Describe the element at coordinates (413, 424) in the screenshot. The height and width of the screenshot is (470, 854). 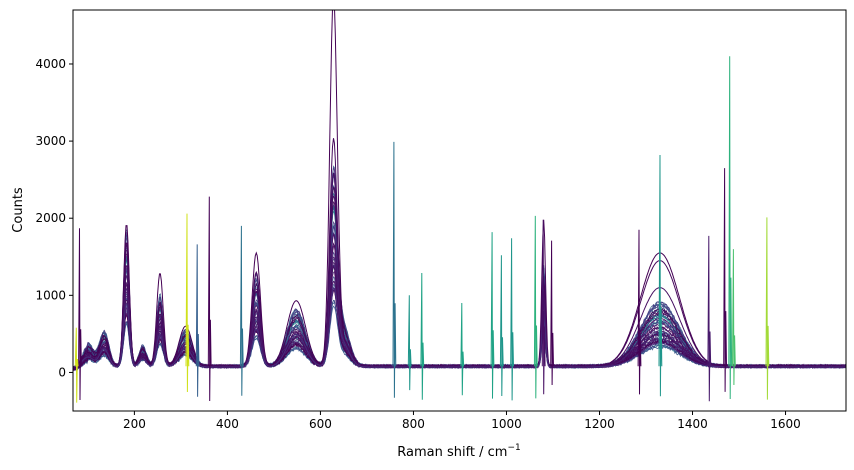
I see `x-tick-label: 800` at that location.